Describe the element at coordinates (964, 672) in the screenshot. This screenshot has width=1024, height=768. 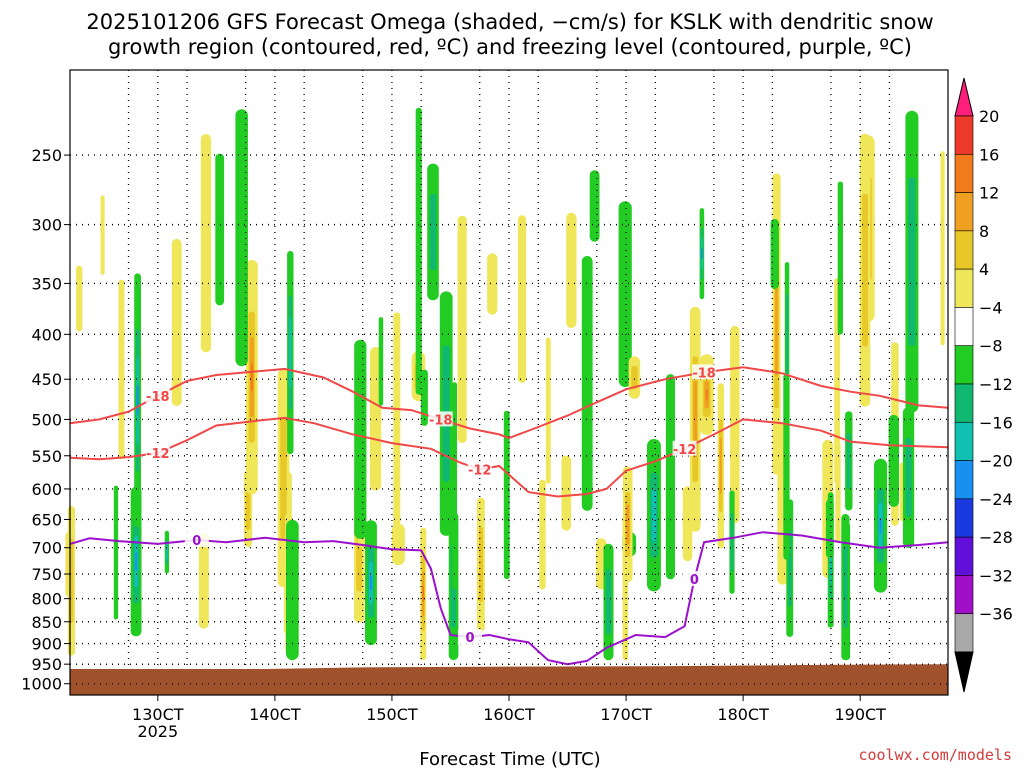
I see `colorbar-bottom-arrow` at that location.